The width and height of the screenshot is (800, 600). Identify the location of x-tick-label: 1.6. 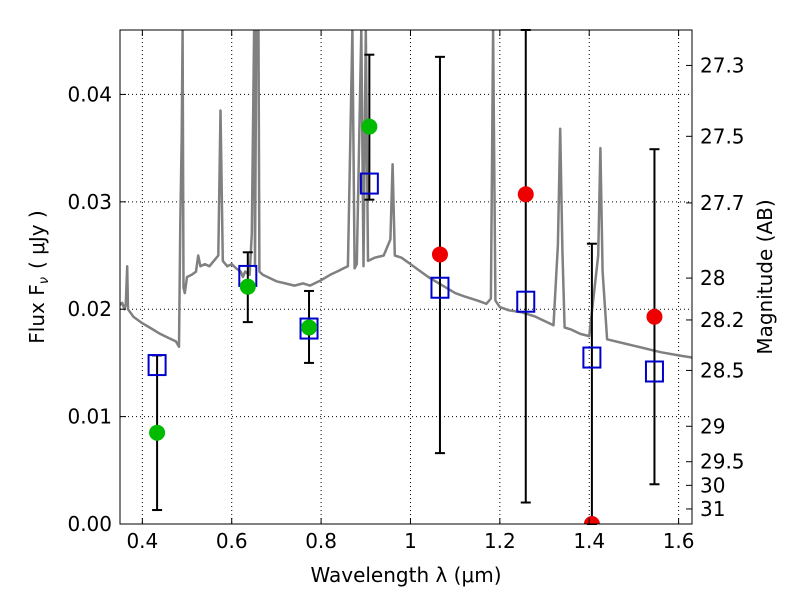
(679, 541).